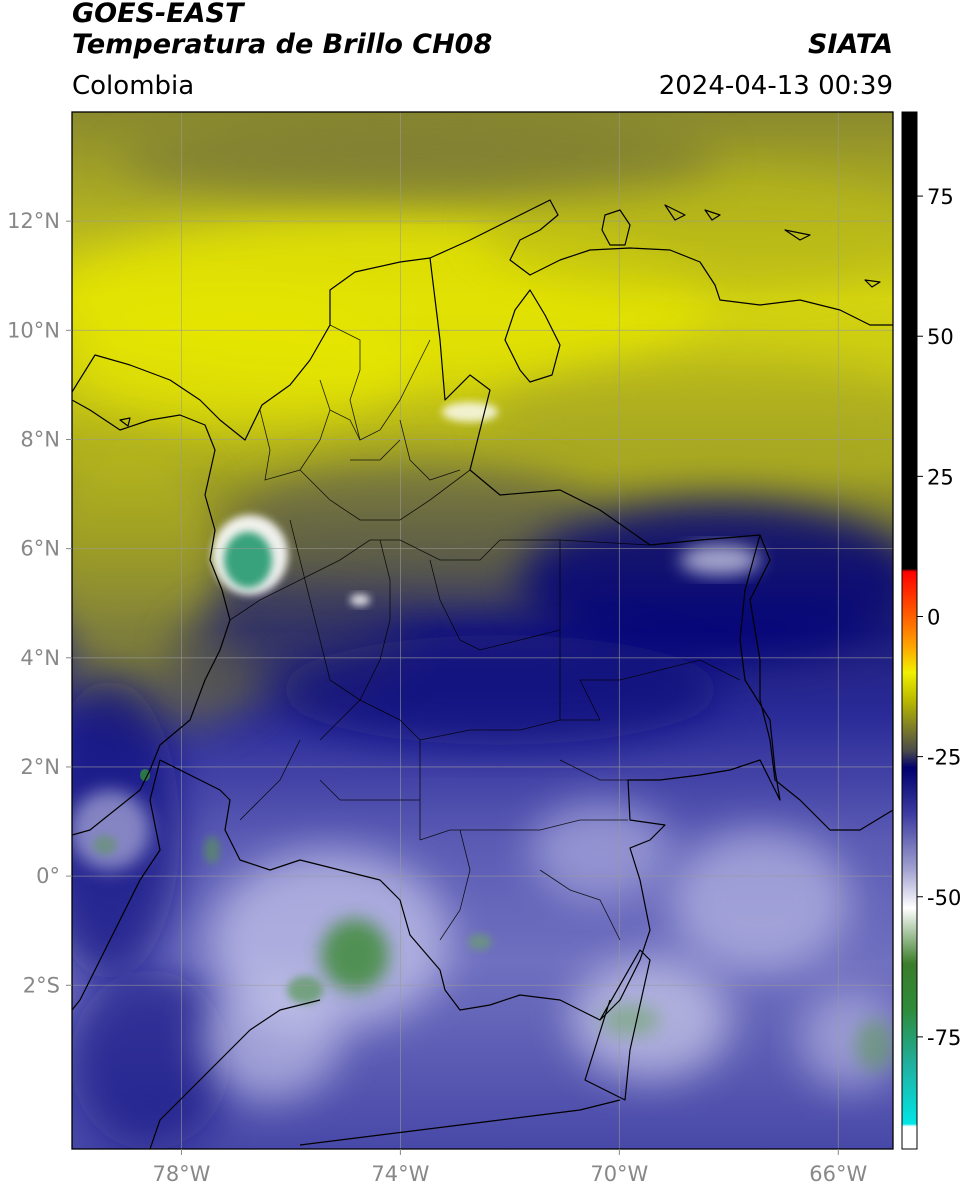 This screenshot has width=966, height=1190. I want to click on colorbar-tick-label: 0, so click(933, 617).